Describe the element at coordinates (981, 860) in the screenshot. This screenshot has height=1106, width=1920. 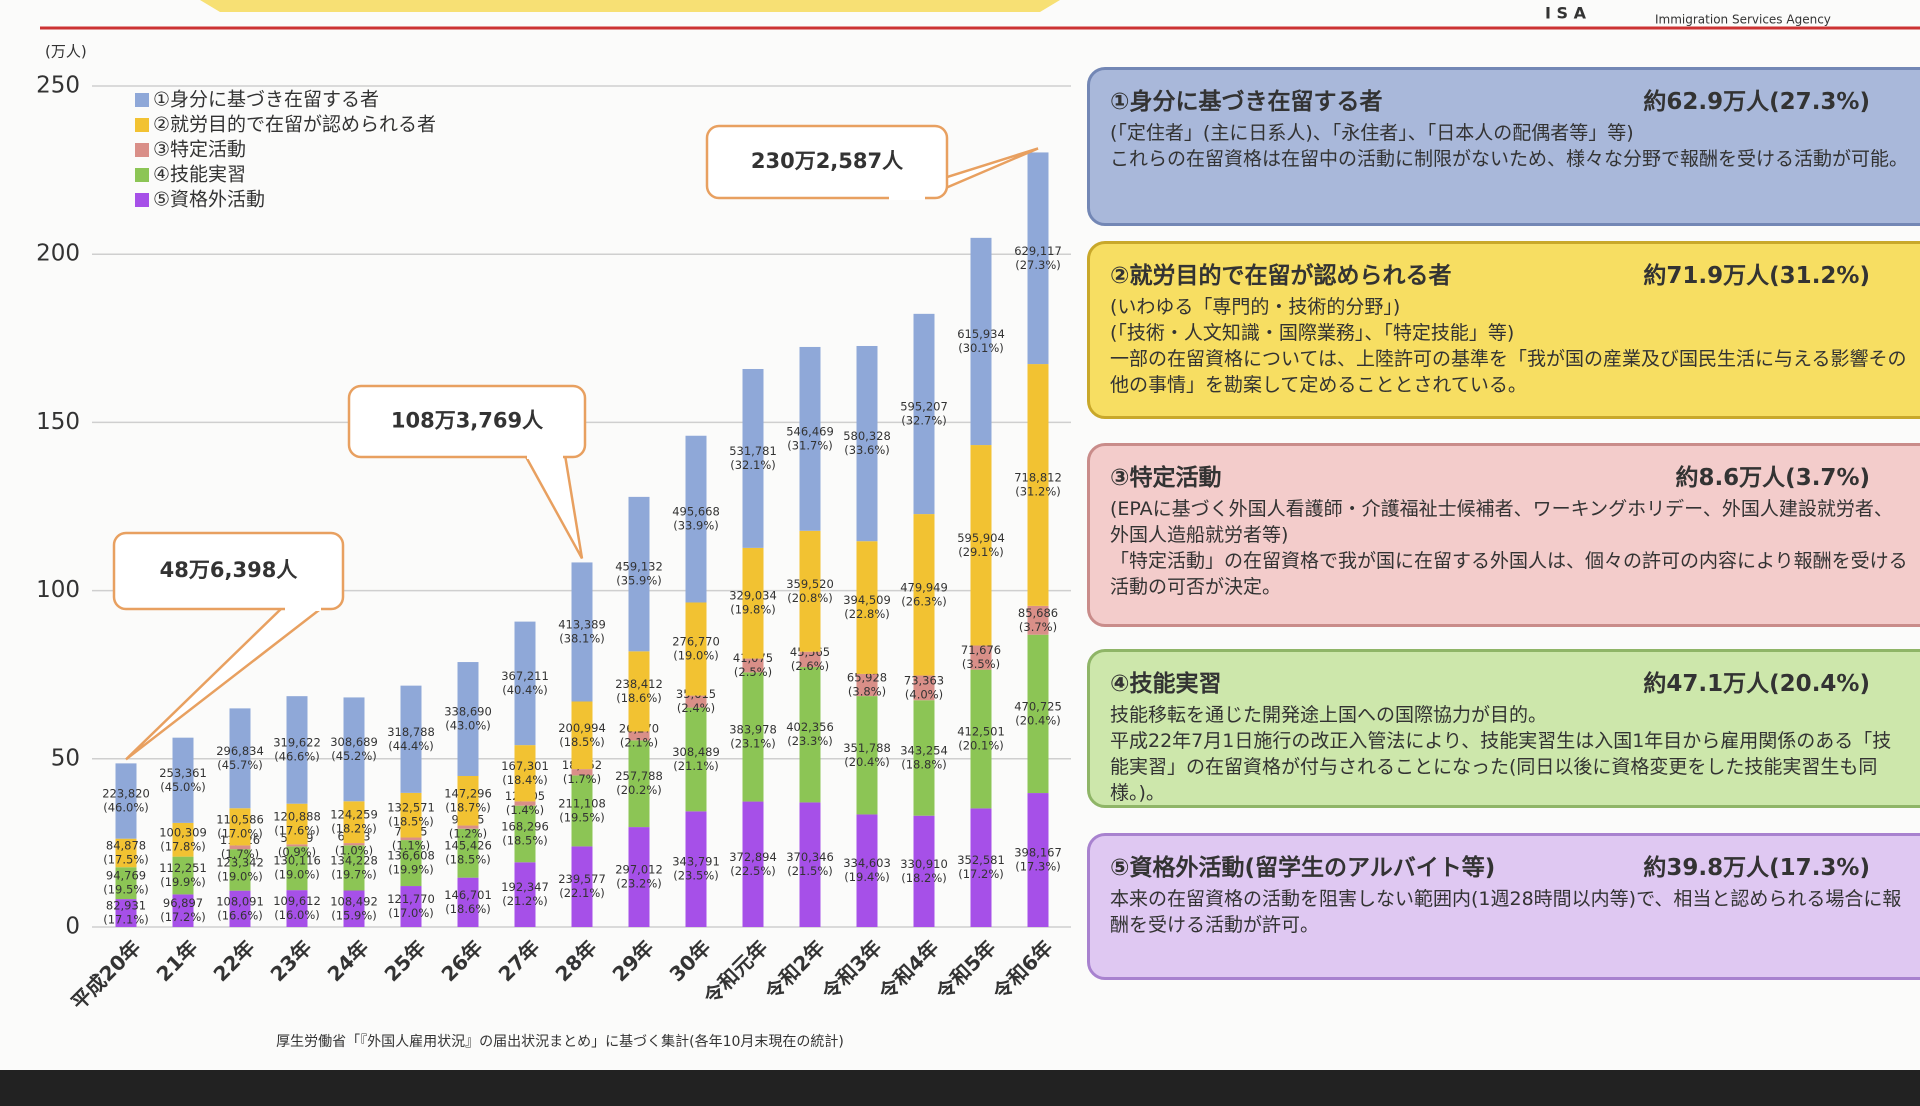
I see `data-label: 352,581` at that location.